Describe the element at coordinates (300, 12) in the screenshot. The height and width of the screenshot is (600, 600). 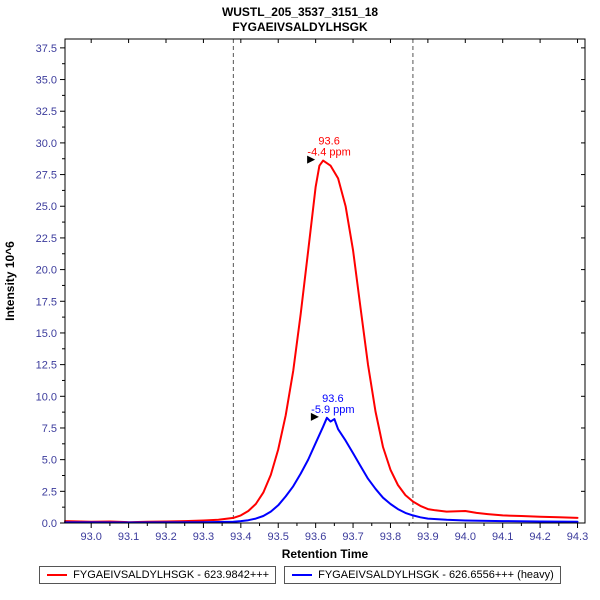
I see `chart-title: WUSTL_205_3537_3151_18` at that location.